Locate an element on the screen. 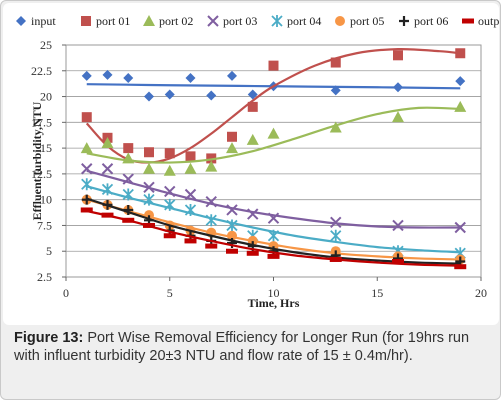  legend-item-output: output is located at coordinates (481, 21).